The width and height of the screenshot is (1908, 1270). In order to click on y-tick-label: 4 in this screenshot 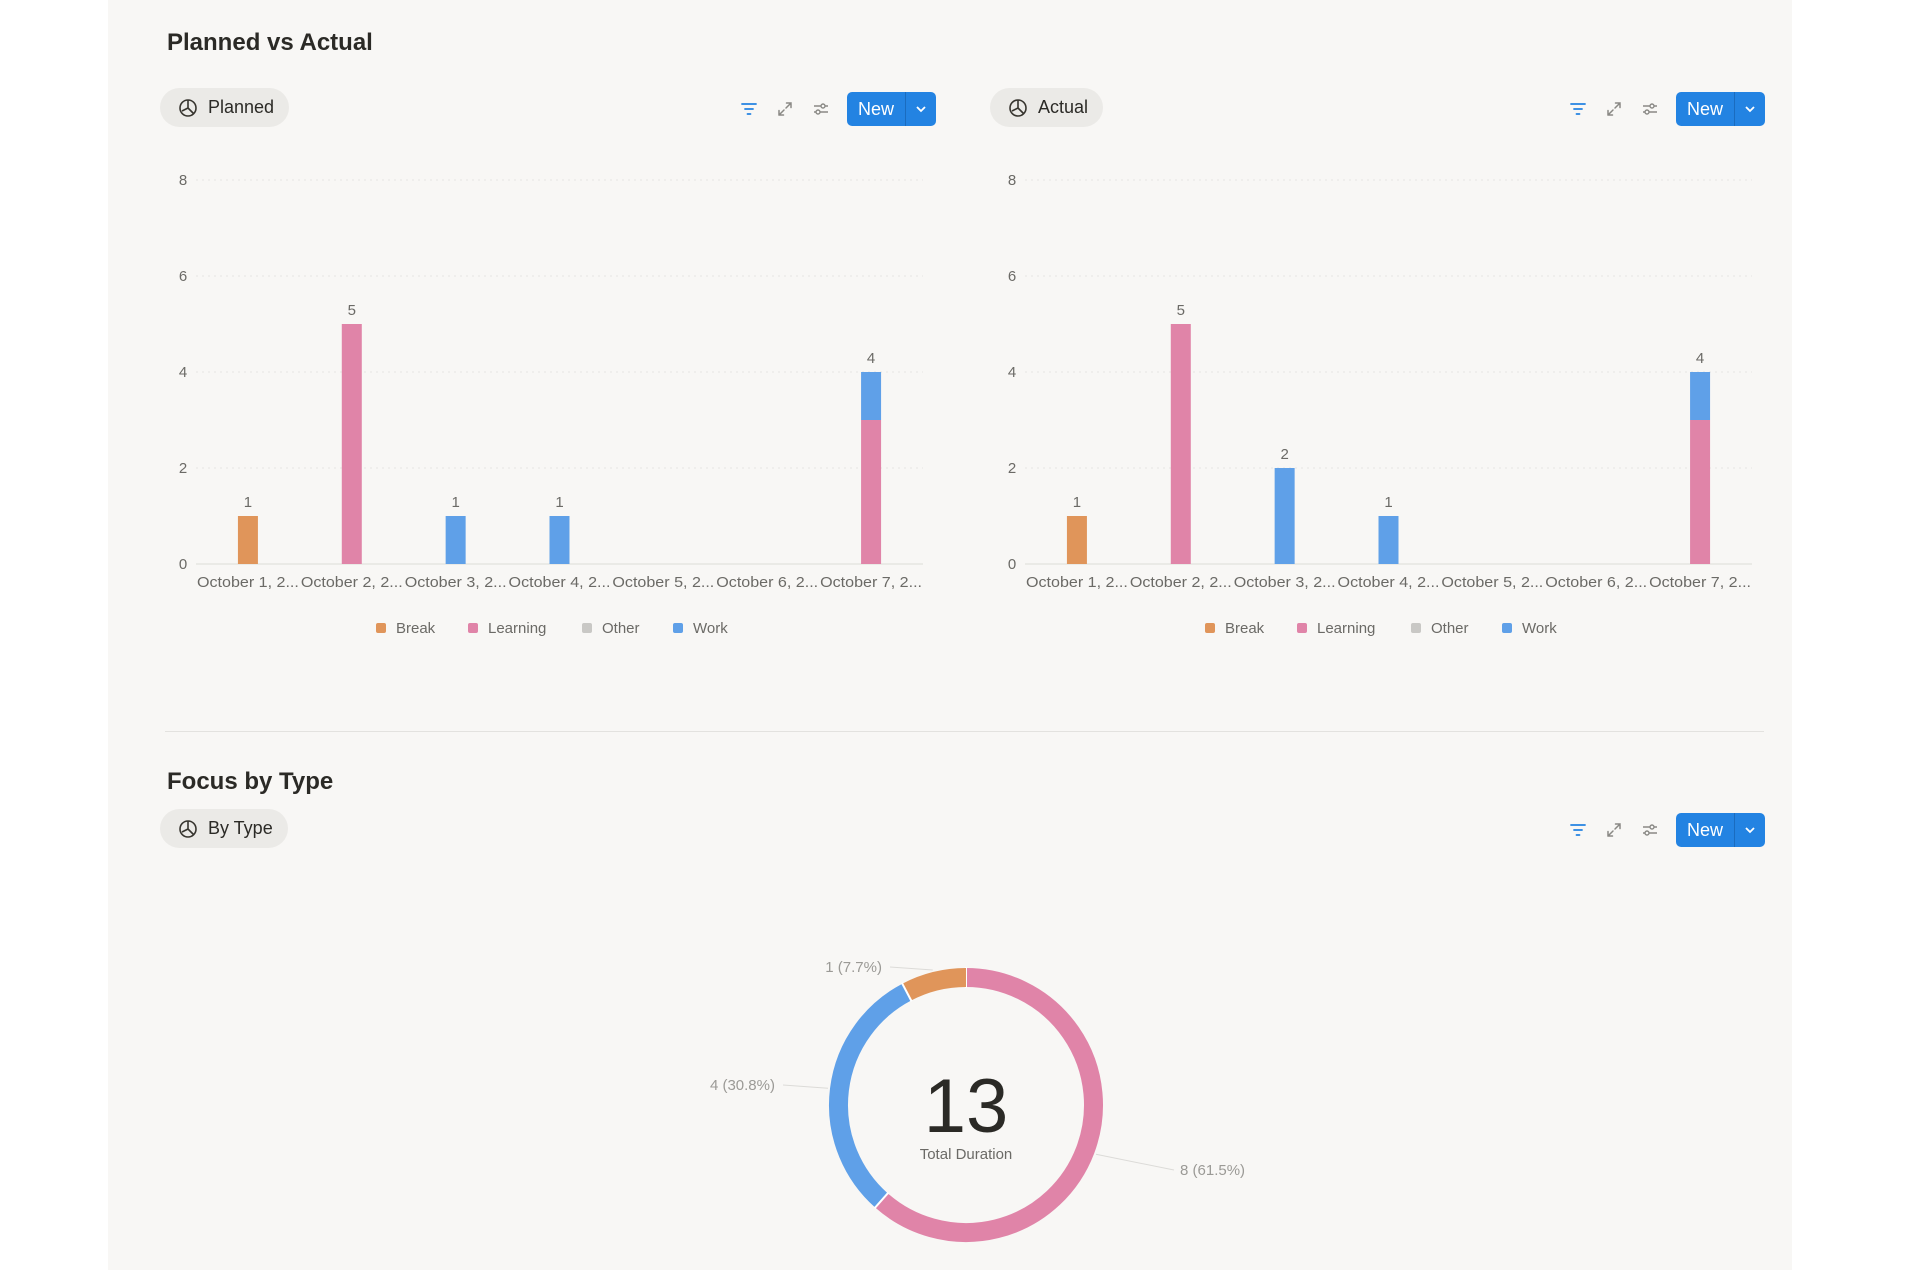, I will do `click(183, 372)`.